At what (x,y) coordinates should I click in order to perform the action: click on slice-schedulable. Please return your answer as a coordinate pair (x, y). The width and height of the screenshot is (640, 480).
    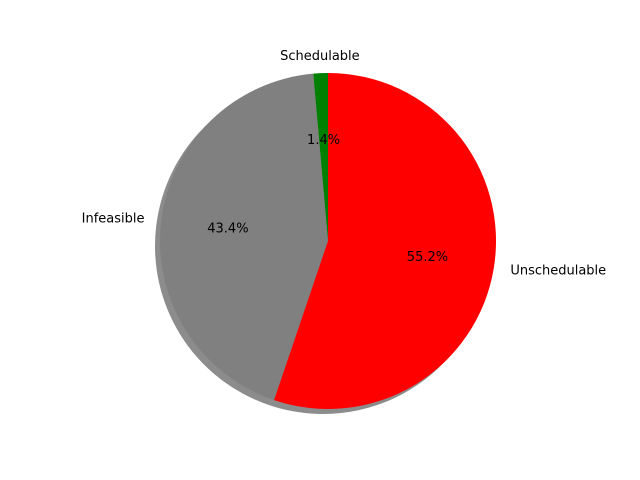
    Looking at the image, I should click on (320, 157).